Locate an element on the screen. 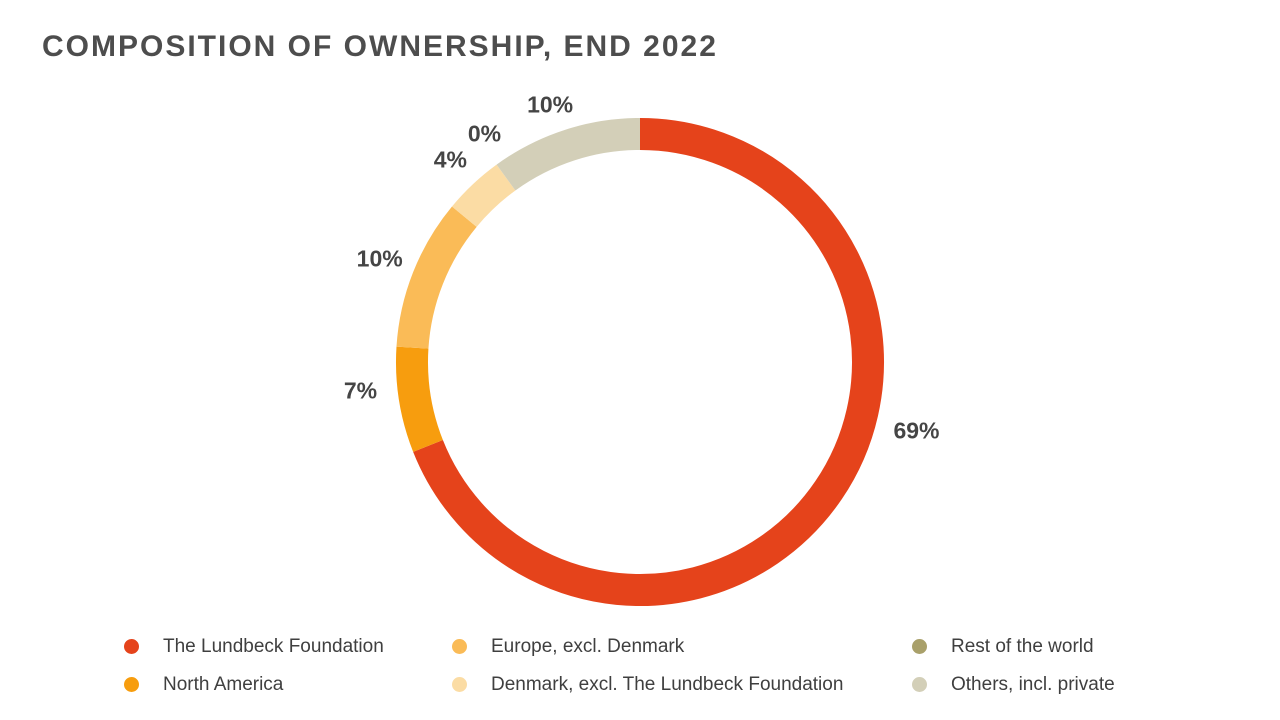 This screenshot has height=720, width=1280. segment-value-label-5: 10% is located at coordinates (550, 104).